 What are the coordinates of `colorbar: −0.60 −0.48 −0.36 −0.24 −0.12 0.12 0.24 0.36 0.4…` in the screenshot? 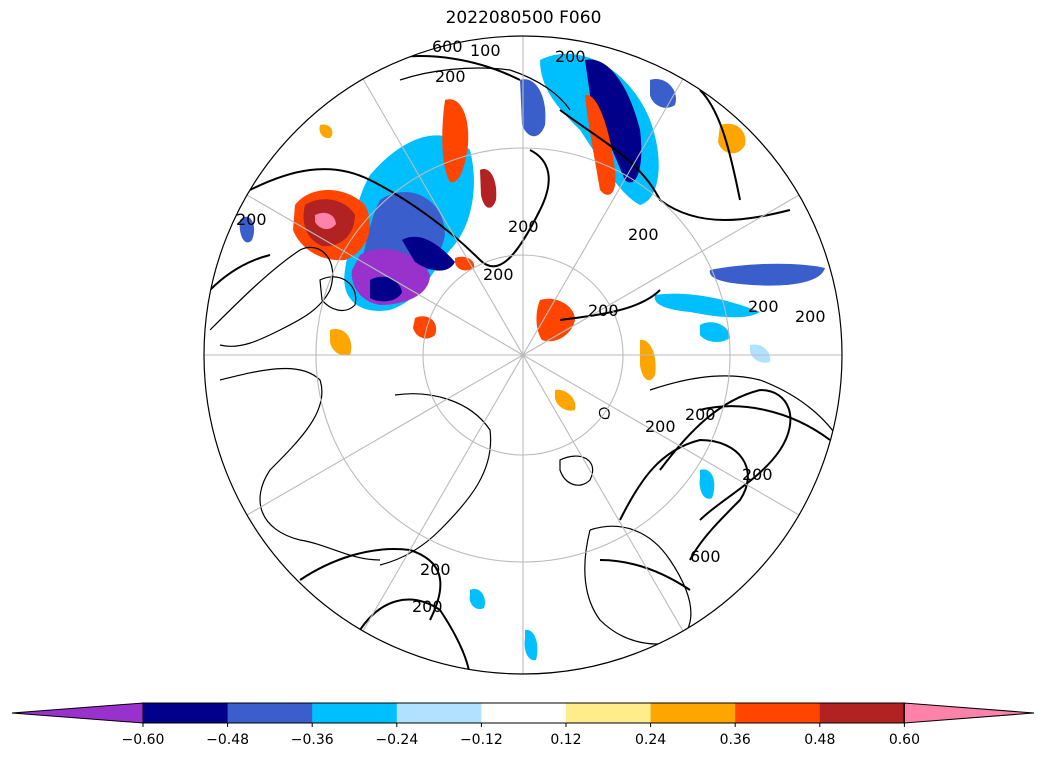 It's located at (523, 725).